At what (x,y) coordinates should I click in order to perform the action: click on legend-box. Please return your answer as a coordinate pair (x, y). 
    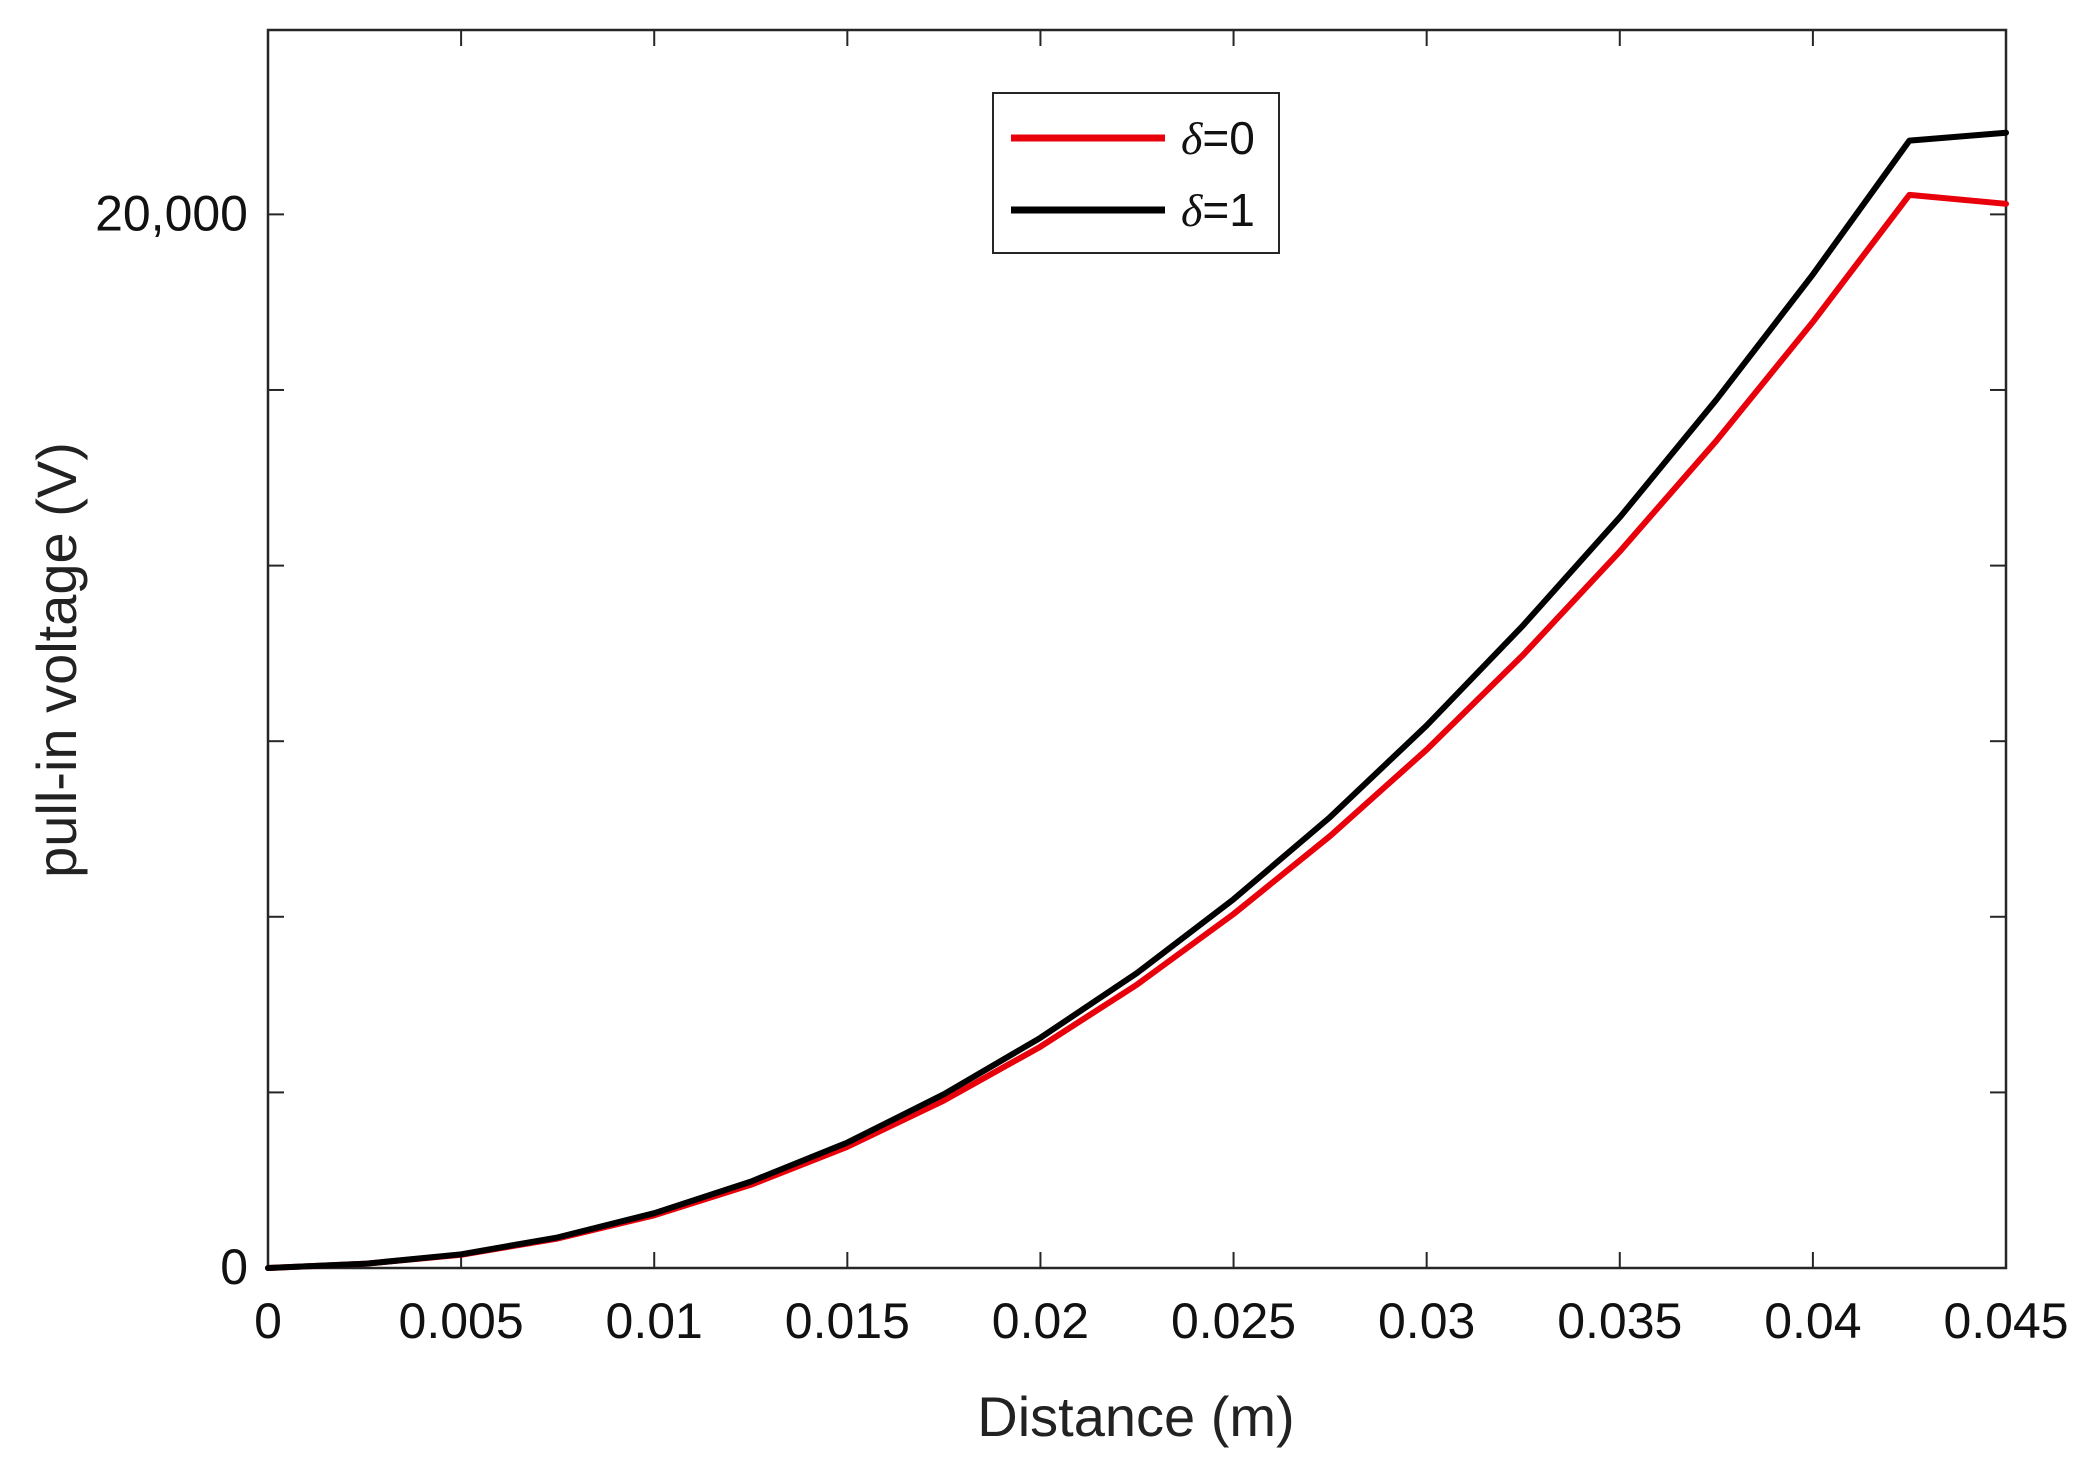
    Looking at the image, I should click on (1136, 173).